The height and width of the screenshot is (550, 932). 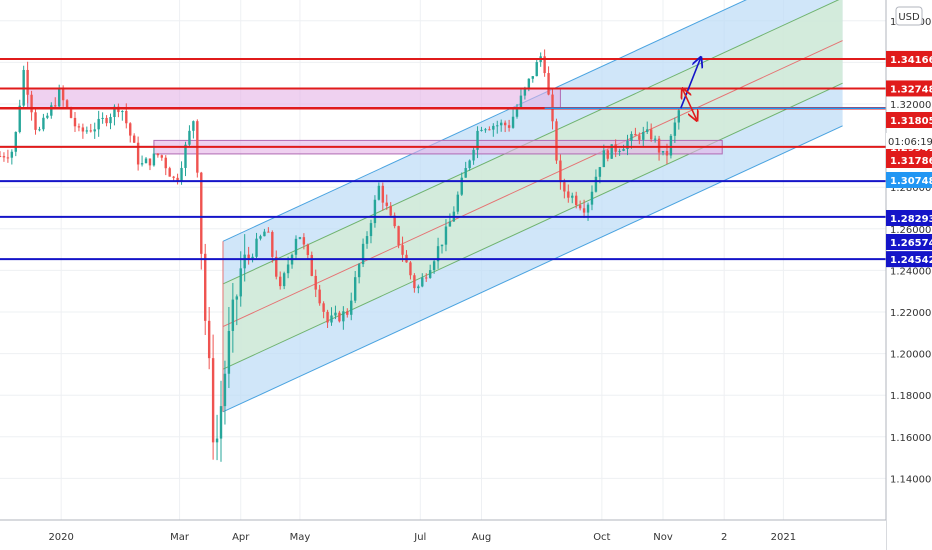 I want to click on current-price-tag-bg, so click(x=909, y=180).